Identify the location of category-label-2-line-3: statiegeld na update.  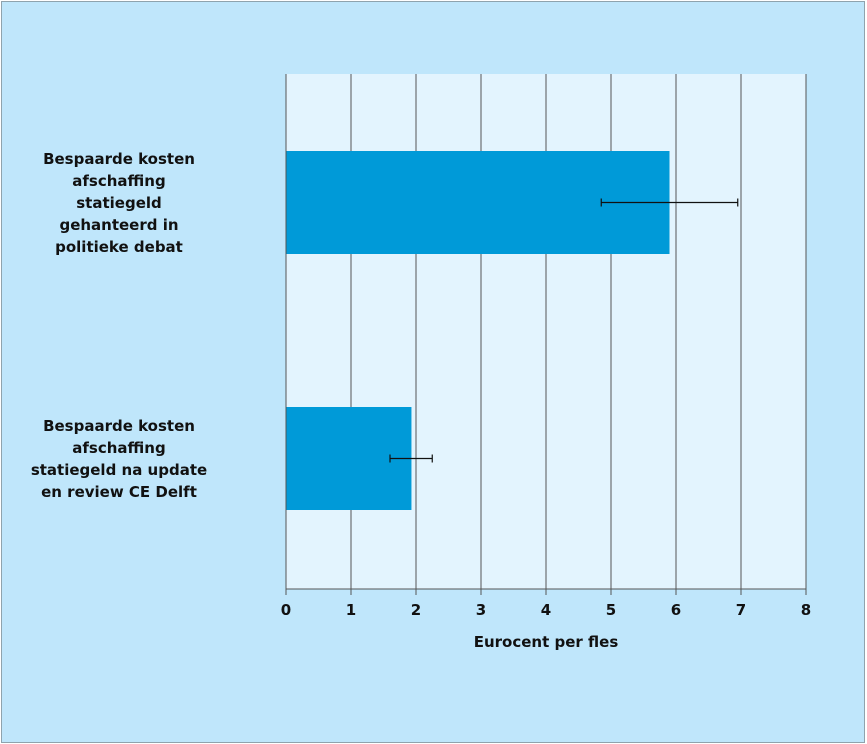
(119, 470).